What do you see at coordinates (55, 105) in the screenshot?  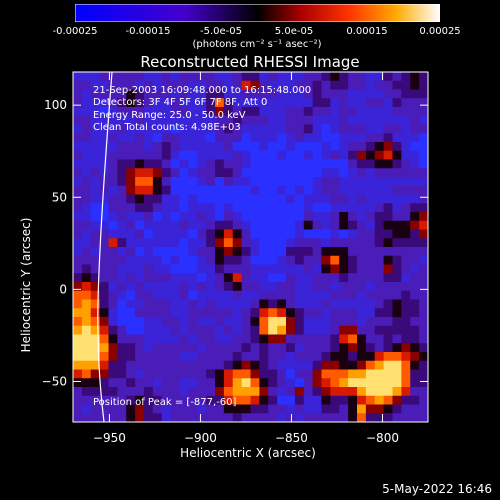 I see `y-tick-label: 100` at bounding box center [55, 105].